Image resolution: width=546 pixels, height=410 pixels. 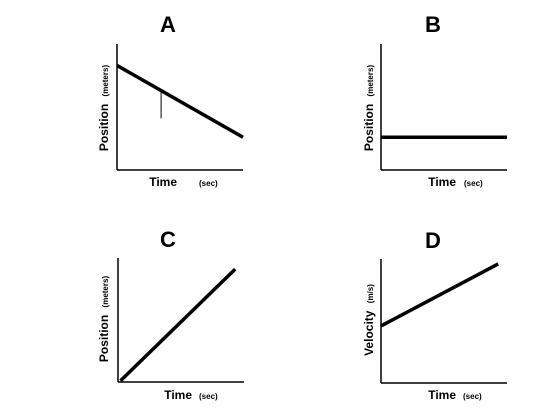 What do you see at coordinates (168, 24) in the screenshot?
I see `panel-title: A` at bounding box center [168, 24].